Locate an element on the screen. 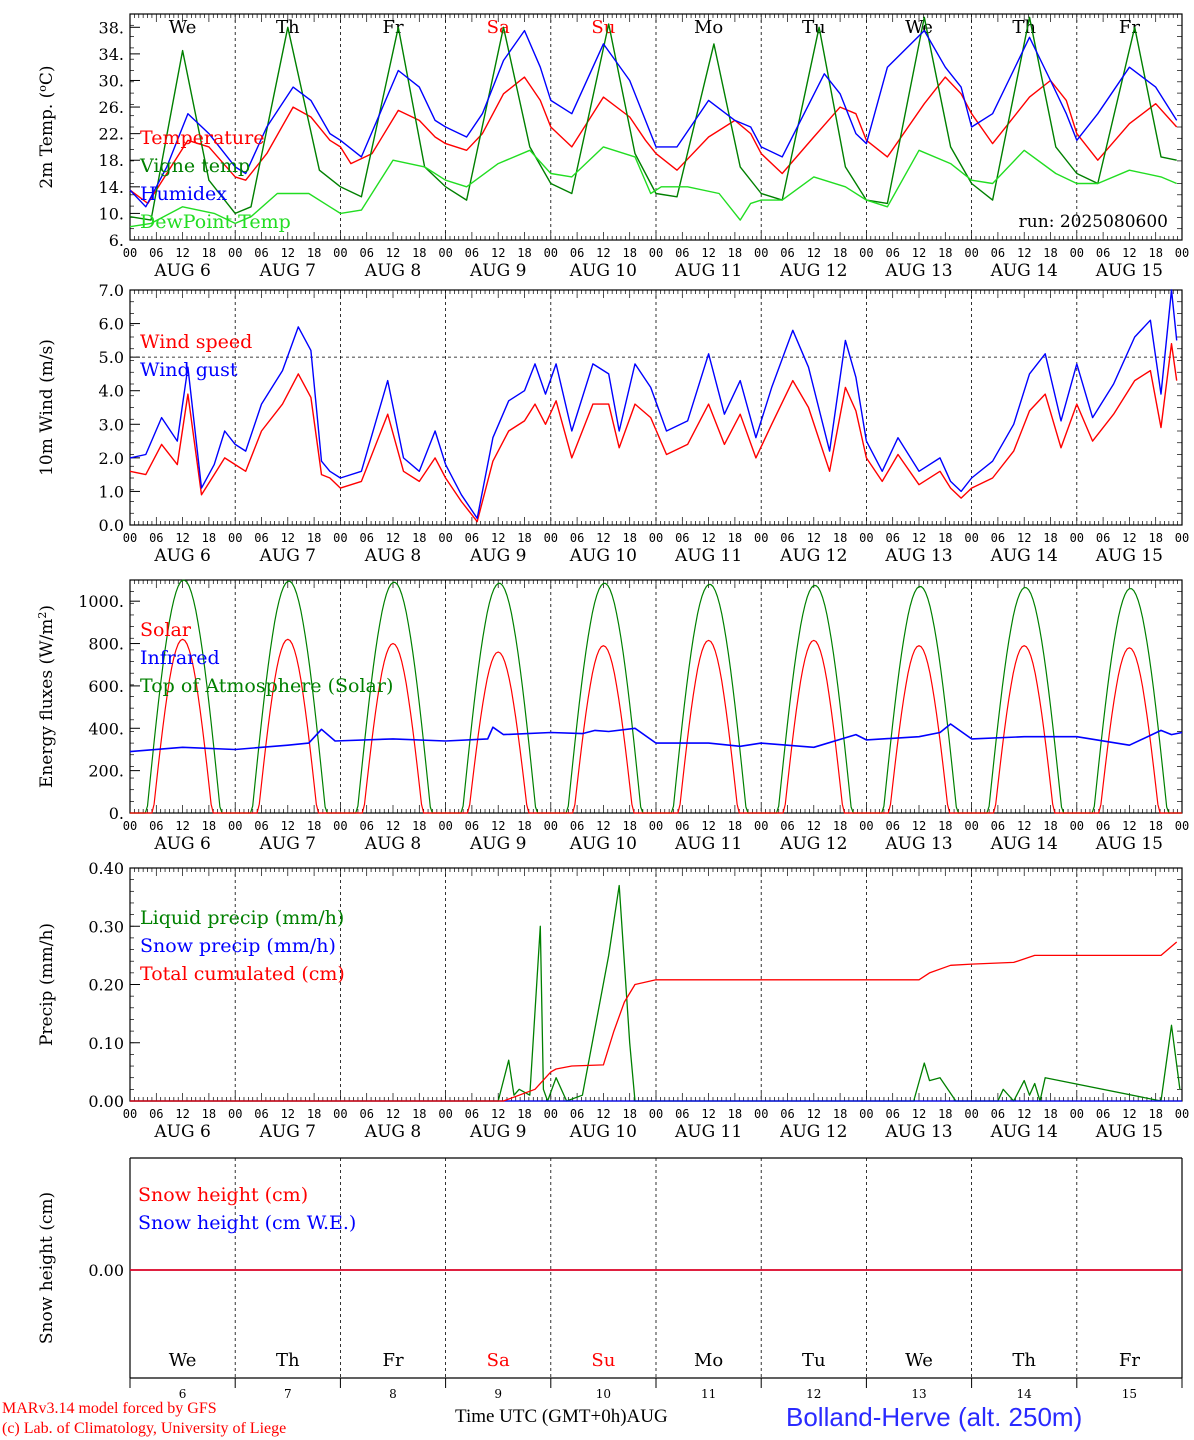  weekday-label: We is located at coordinates (919, 27).